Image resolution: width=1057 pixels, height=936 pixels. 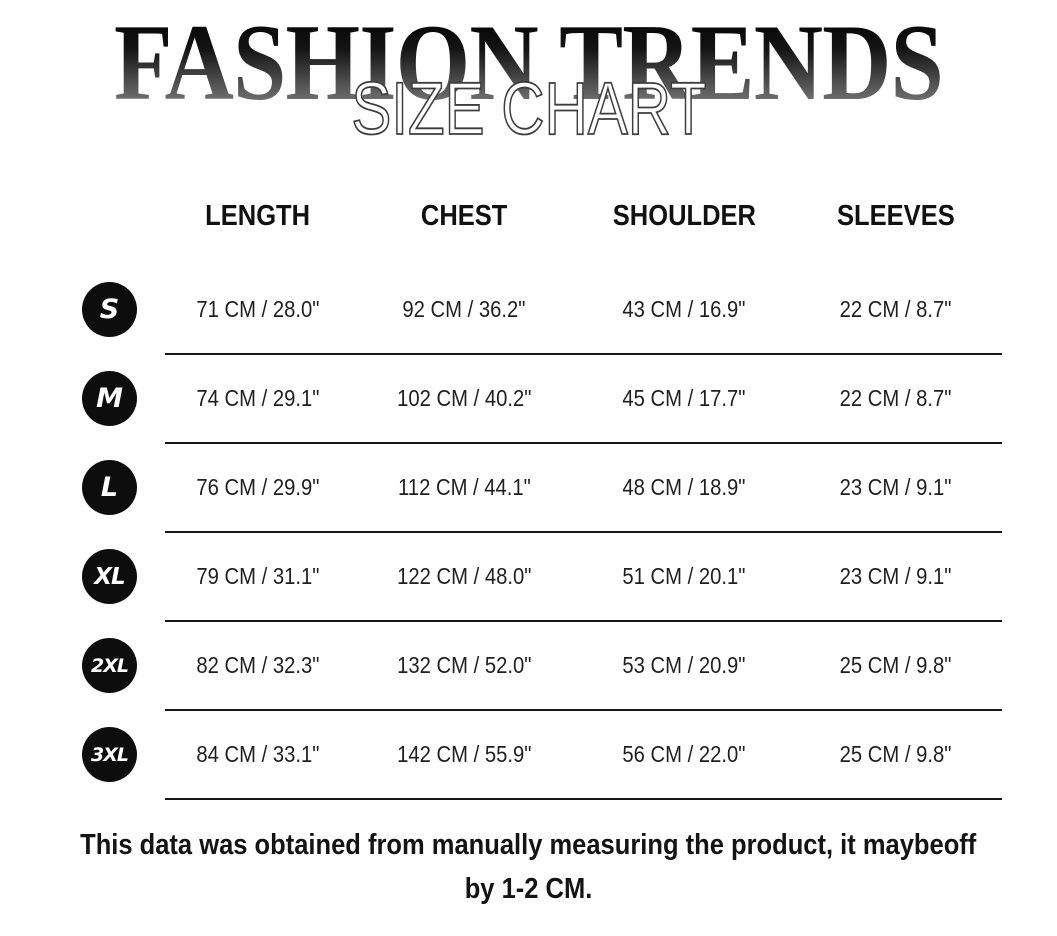 I want to click on size-badge-label: XL, so click(x=109, y=576).